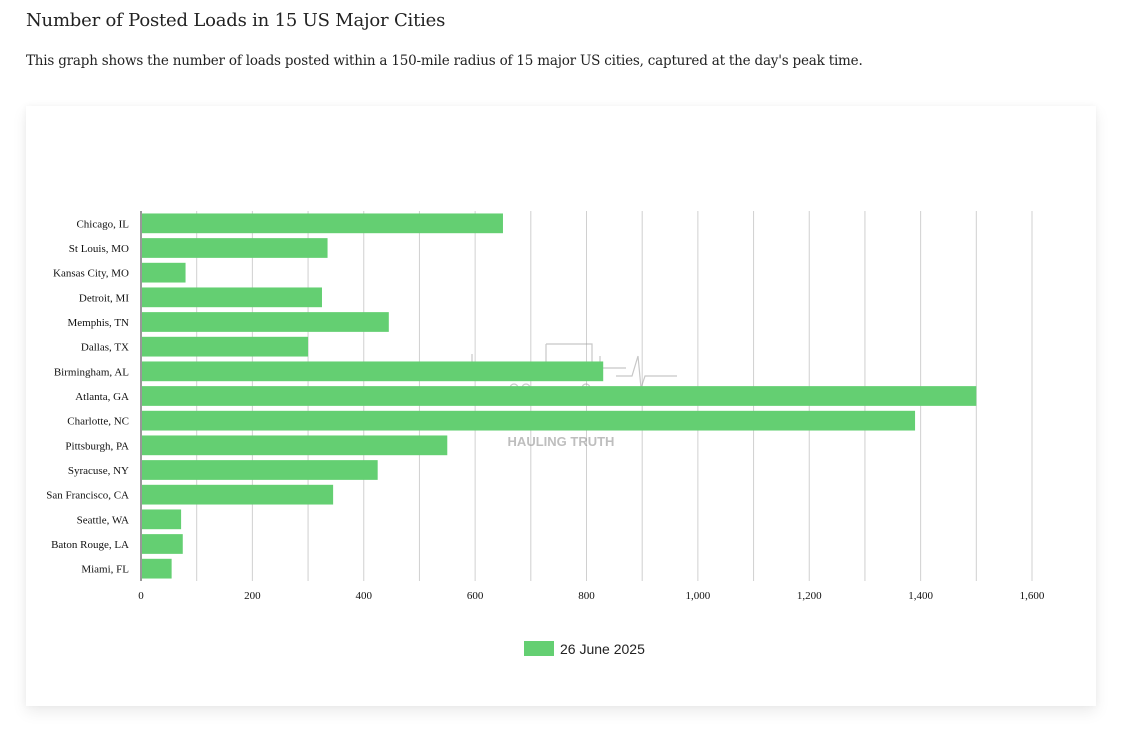  What do you see at coordinates (98, 471) in the screenshot?
I see `category-label: Syracuse, NY` at bounding box center [98, 471].